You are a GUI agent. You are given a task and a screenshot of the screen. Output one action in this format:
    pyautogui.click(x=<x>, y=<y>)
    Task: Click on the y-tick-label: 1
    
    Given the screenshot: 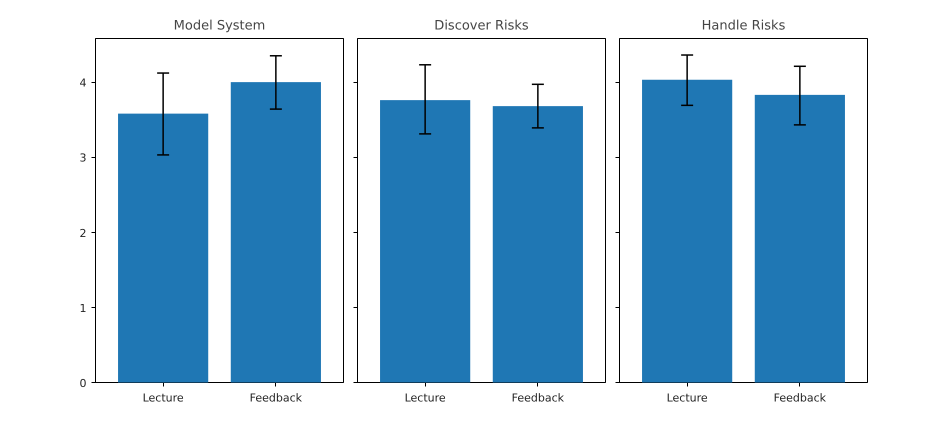 What is the action you would take?
    pyautogui.click(x=83, y=308)
    